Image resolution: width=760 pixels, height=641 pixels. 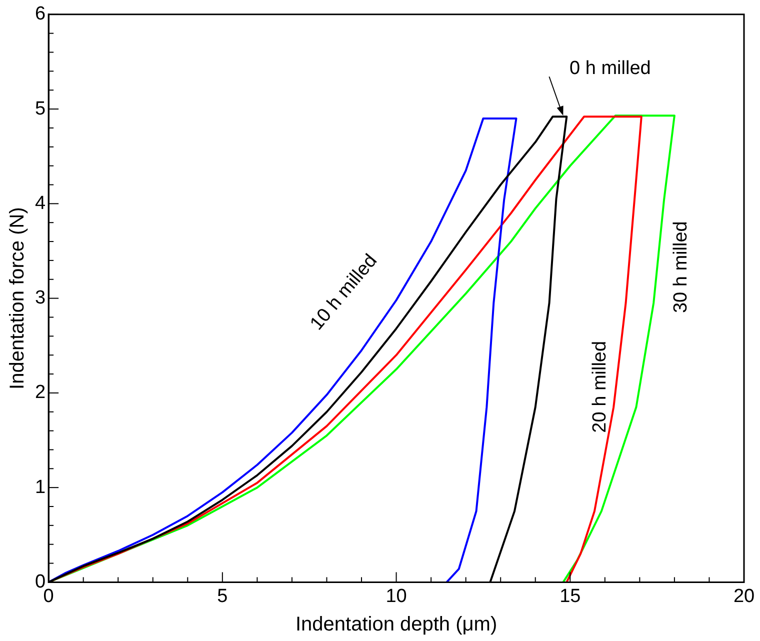 I want to click on y-tick-label: 2, so click(x=40, y=393).